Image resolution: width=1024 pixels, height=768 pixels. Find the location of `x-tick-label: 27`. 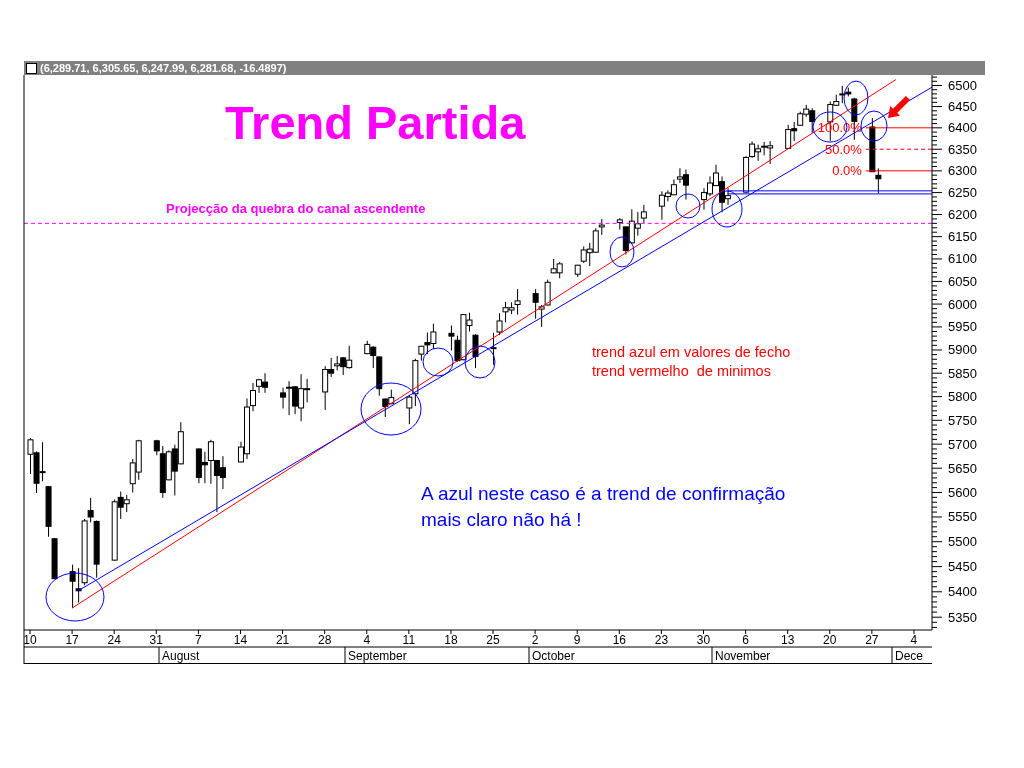

x-tick-label: 27 is located at coordinates (872, 640).